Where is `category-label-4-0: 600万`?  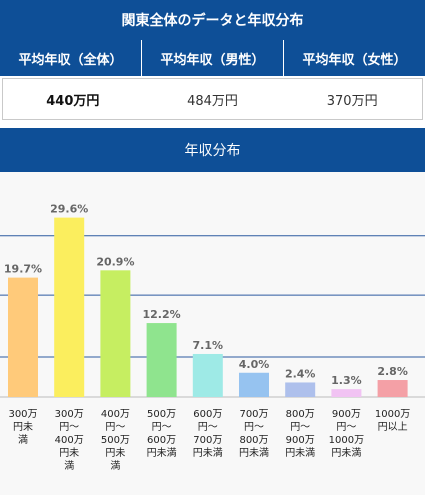 category-label-4-0: 600万 is located at coordinates (207, 414).